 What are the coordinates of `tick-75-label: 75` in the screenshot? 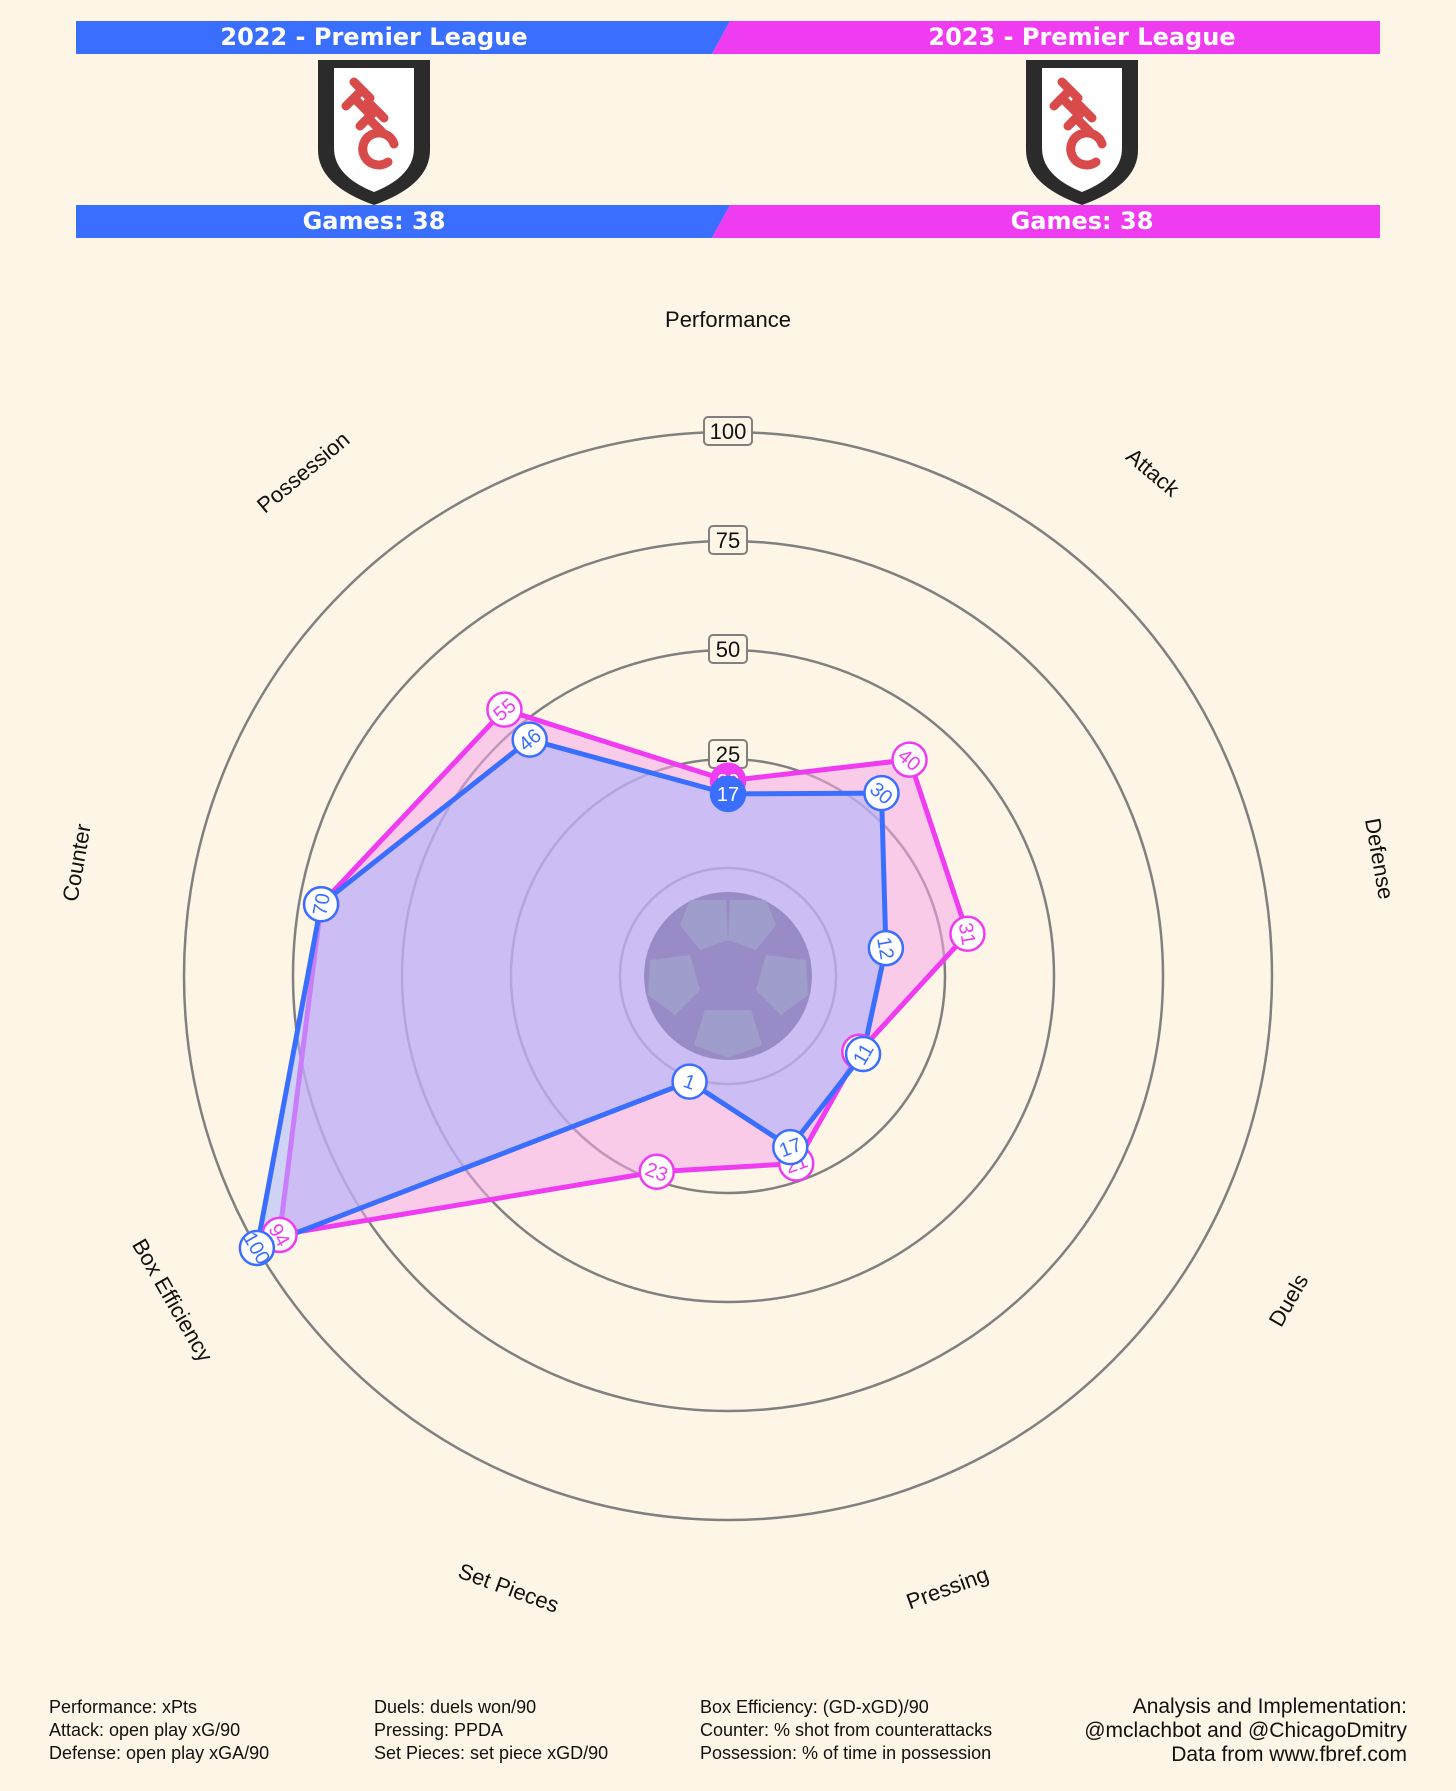 It's located at (728, 540).